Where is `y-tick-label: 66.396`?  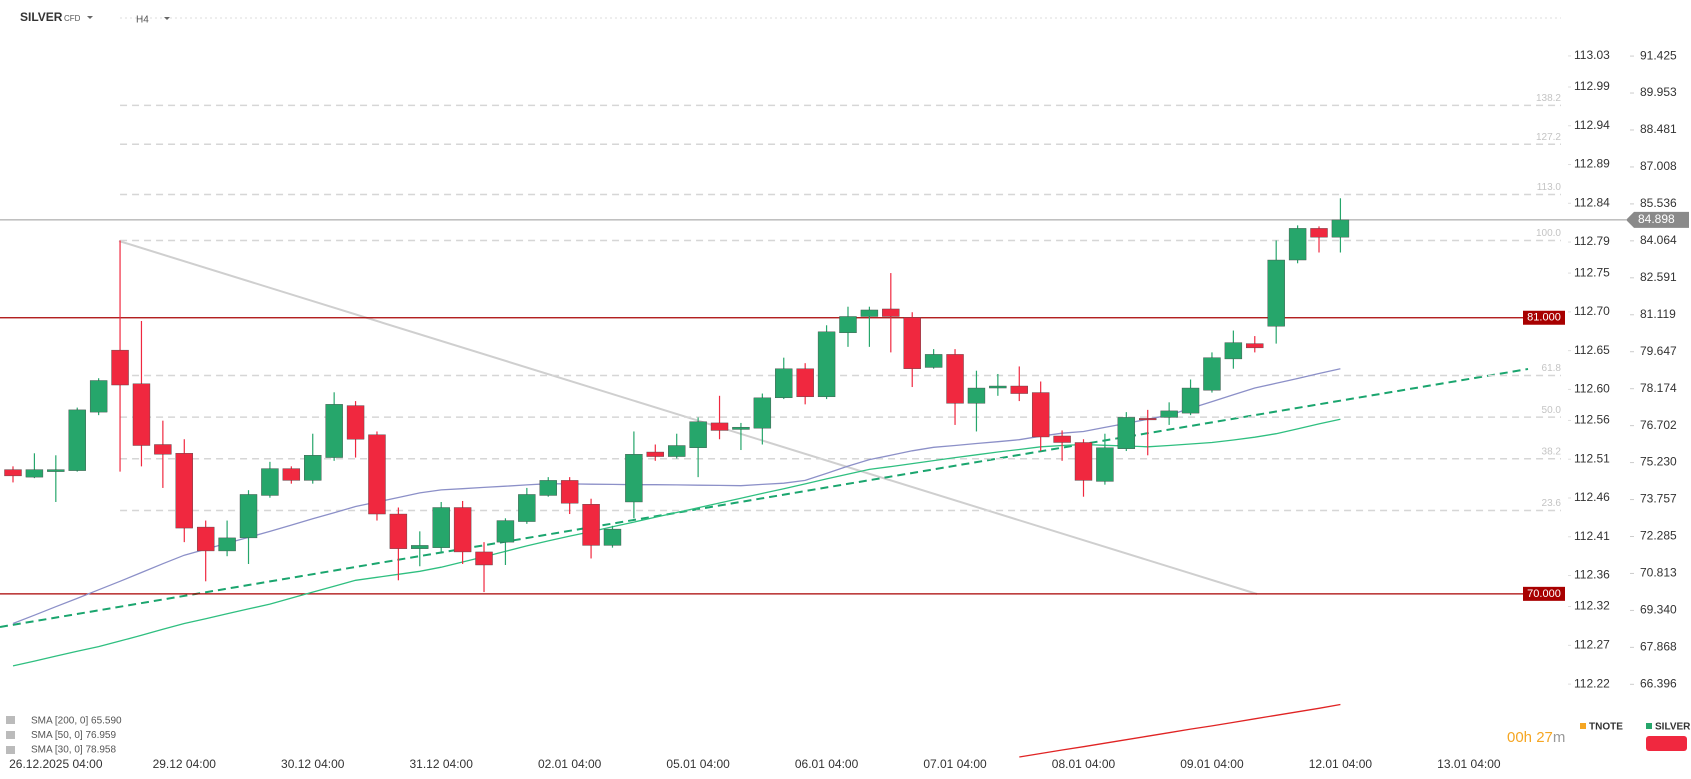
y-tick-label: 66.396 is located at coordinates (1658, 683).